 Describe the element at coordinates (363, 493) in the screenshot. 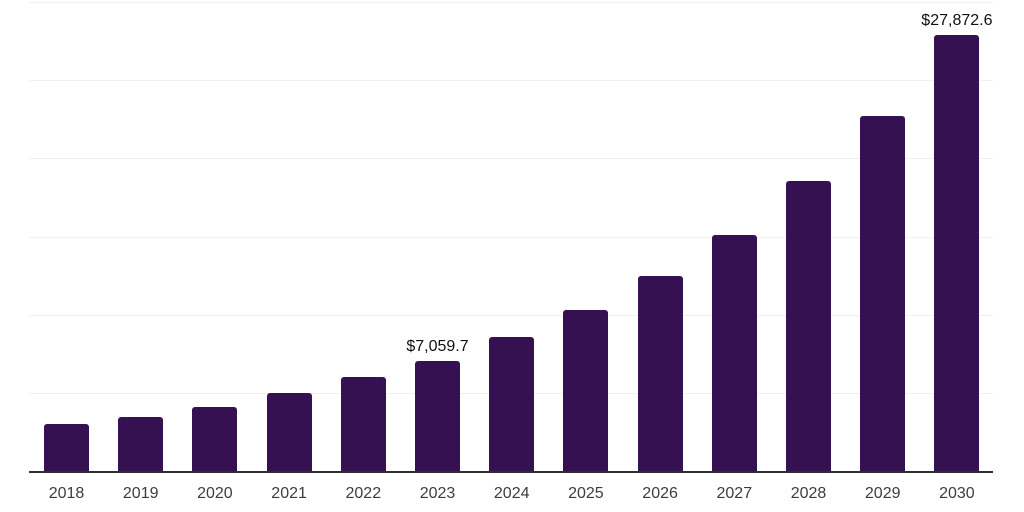

I see `x-tick-label-2022: 2022` at that location.